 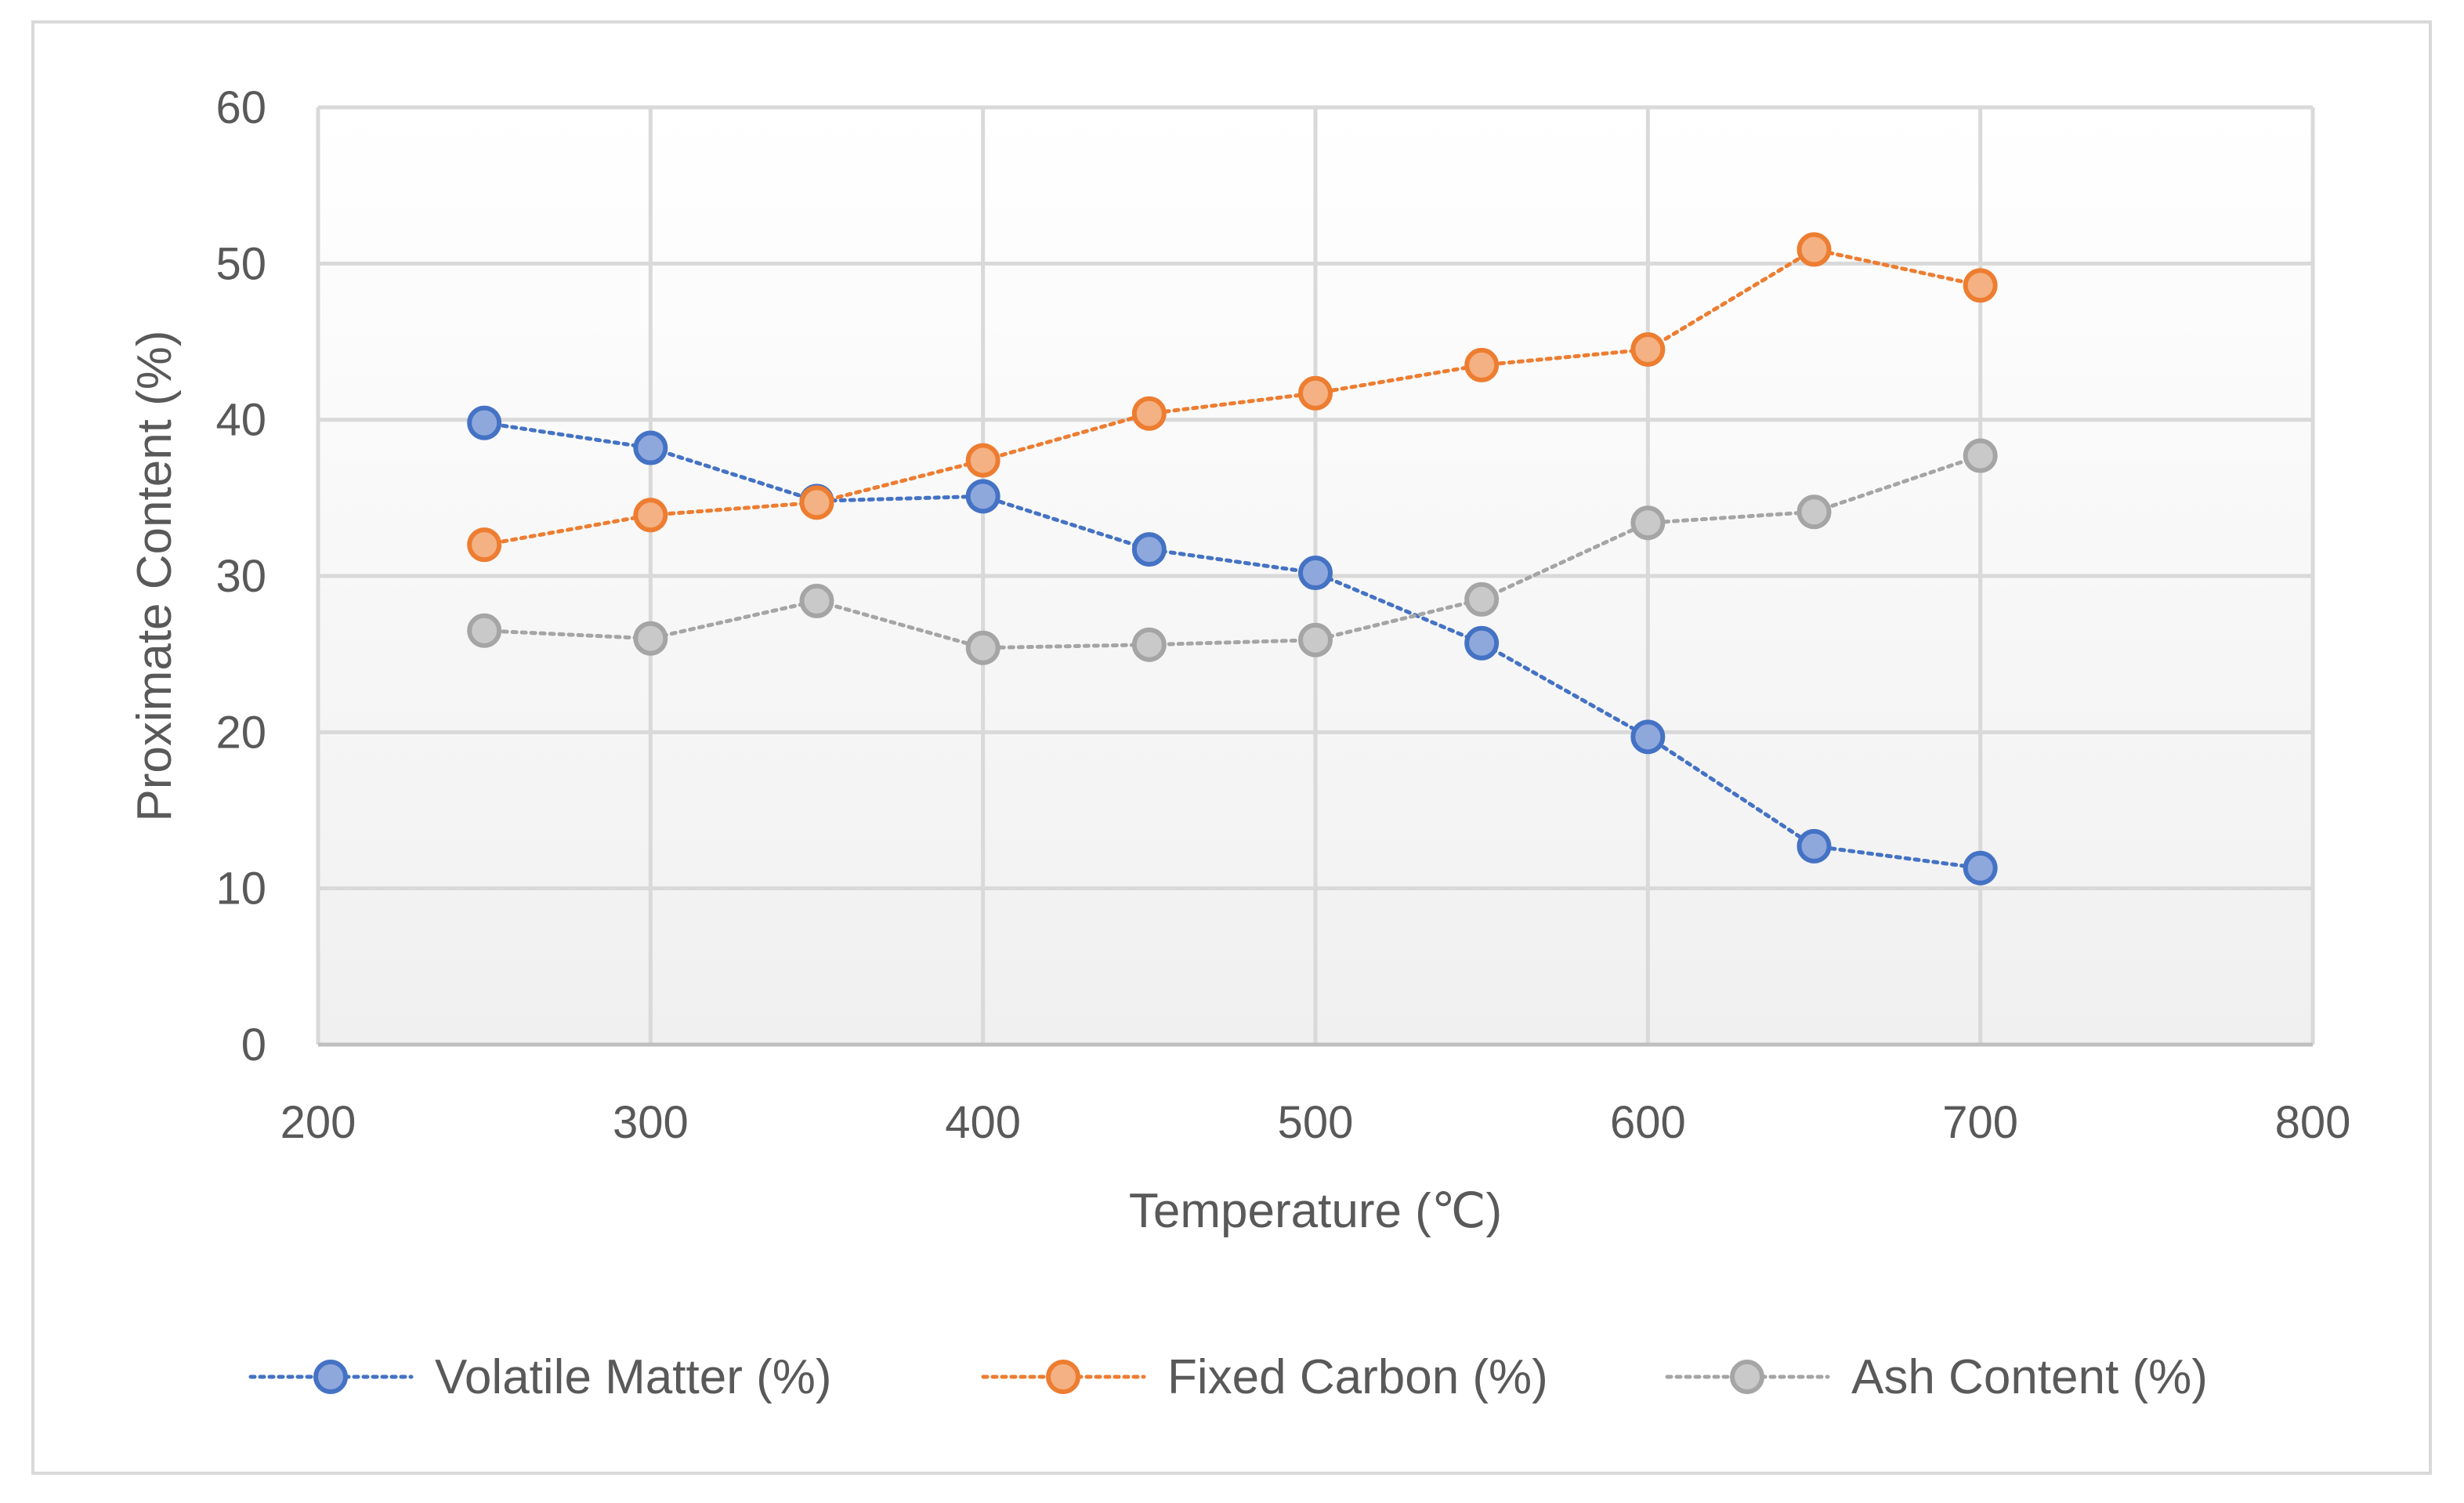 I want to click on y-tick-label: 10, so click(x=240, y=889).